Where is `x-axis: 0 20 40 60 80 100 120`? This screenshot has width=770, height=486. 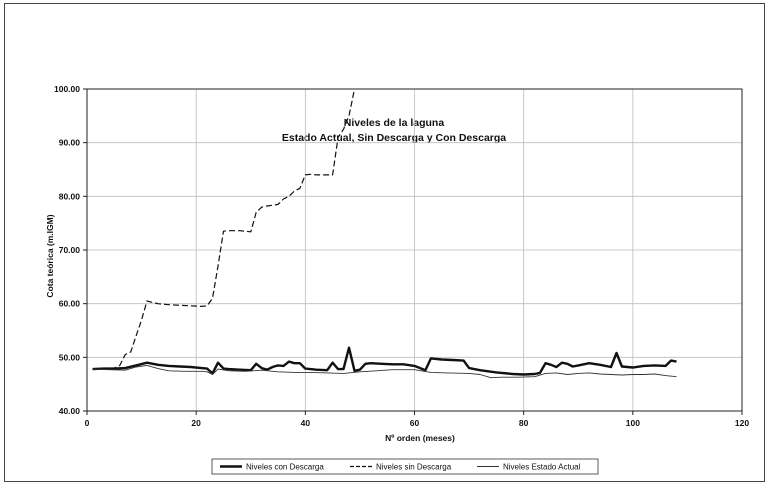 x-axis: 0 20 40 60 80 100 120 is located at coordinates (417, 419).